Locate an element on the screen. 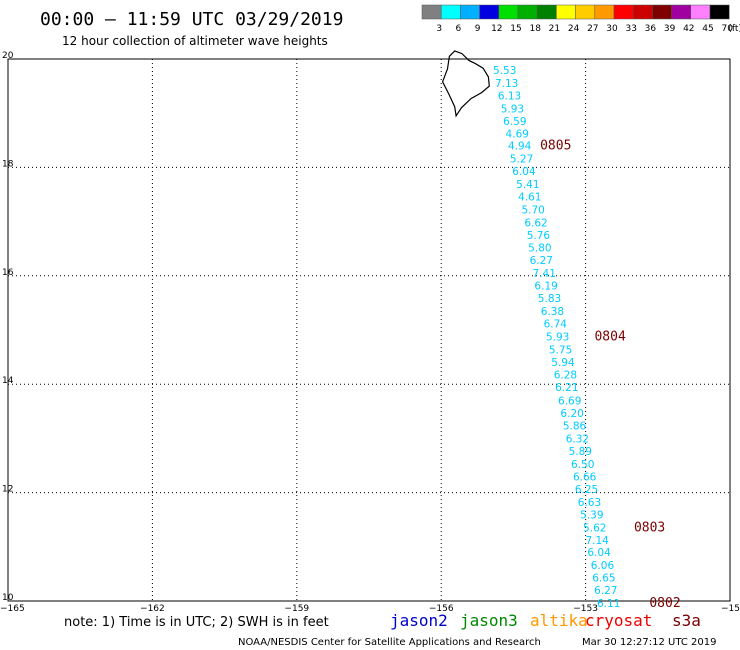 Image resolution: width=740 pixels, height=650 pixels. x-tick-label: −153 is located at coordinates (585, 609).